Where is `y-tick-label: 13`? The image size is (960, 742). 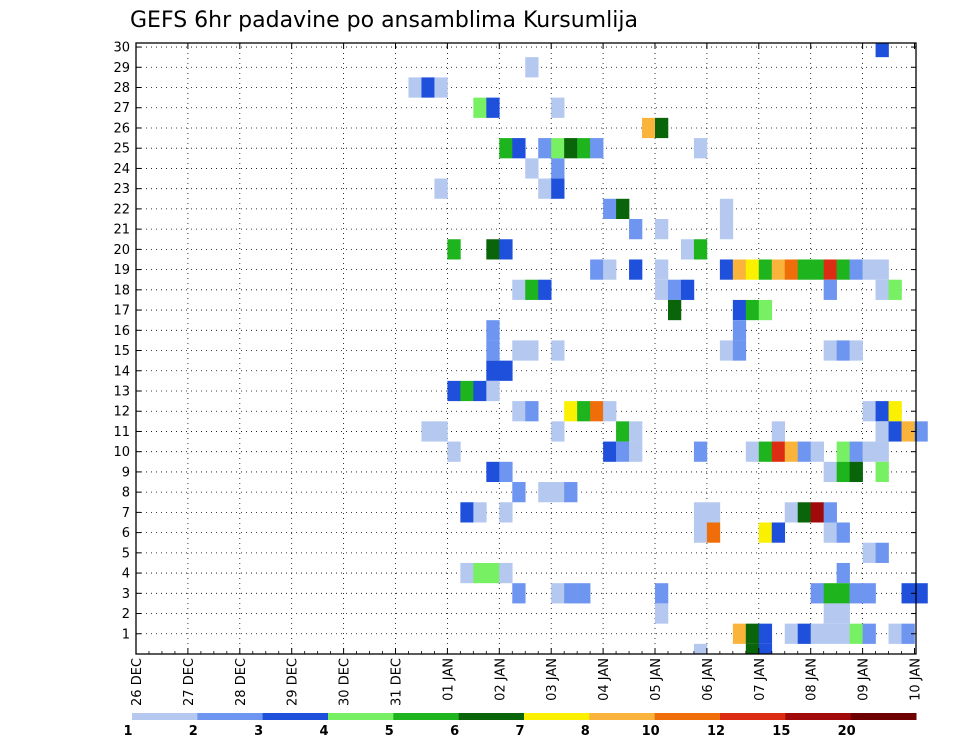 y-tick-label: 13 is located at coordinates (121, 391).